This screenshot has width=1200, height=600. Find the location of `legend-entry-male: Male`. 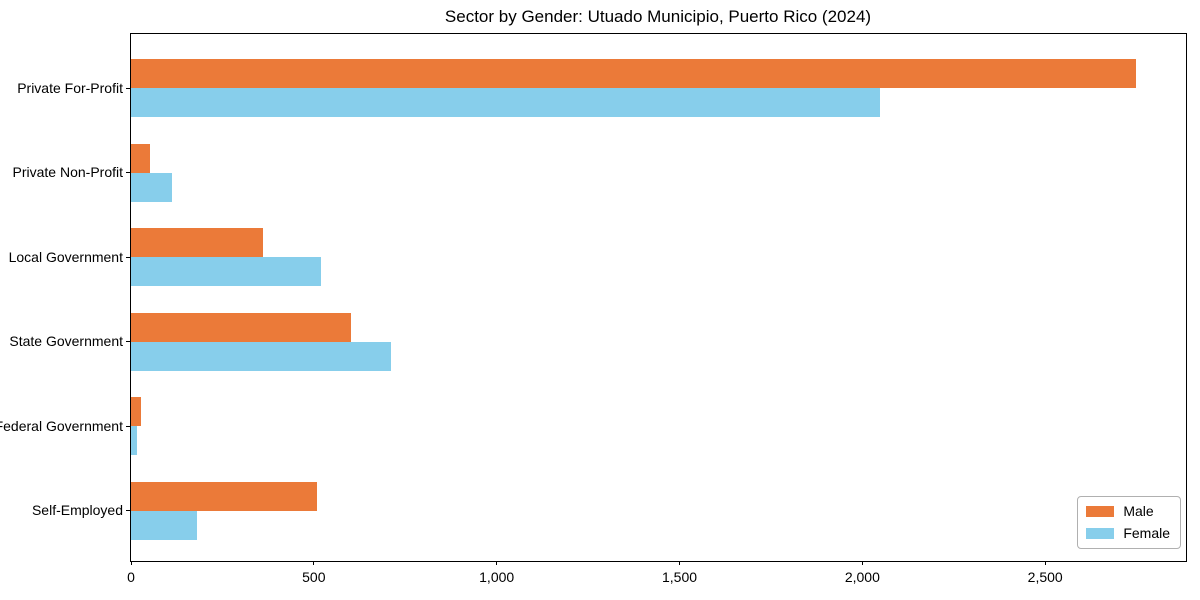

legend-entry-male: Male is located at coordinates (1128, 511).